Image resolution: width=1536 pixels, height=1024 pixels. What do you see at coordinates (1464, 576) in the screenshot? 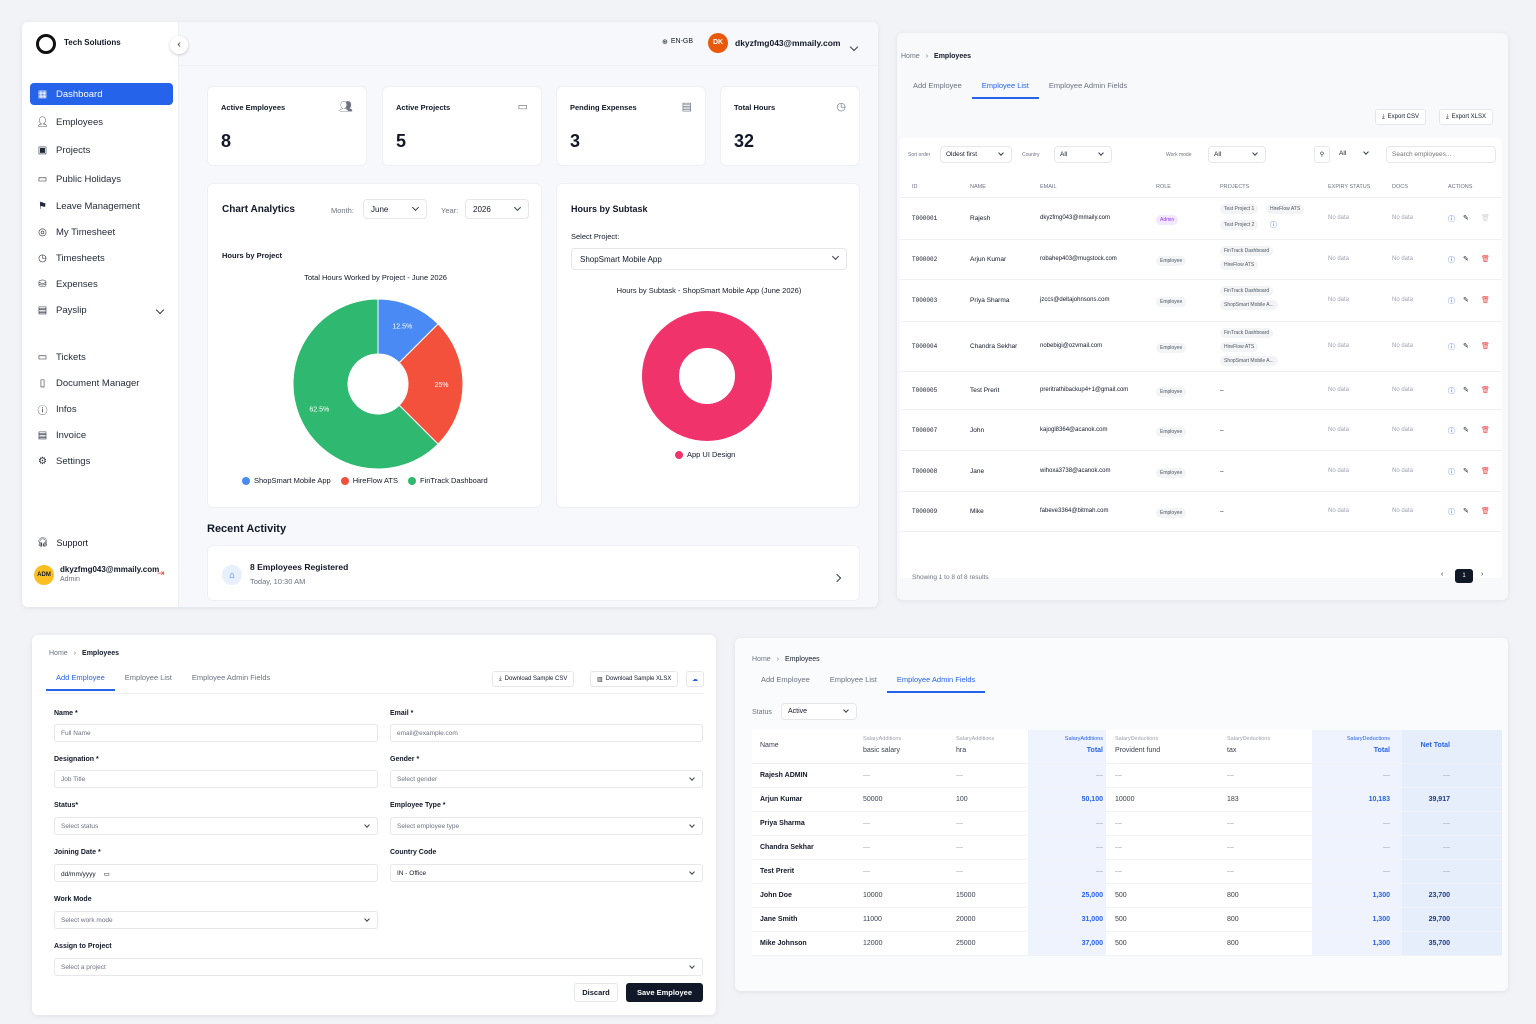
I see `page-button: 1` at bounding box center [1464, 576].